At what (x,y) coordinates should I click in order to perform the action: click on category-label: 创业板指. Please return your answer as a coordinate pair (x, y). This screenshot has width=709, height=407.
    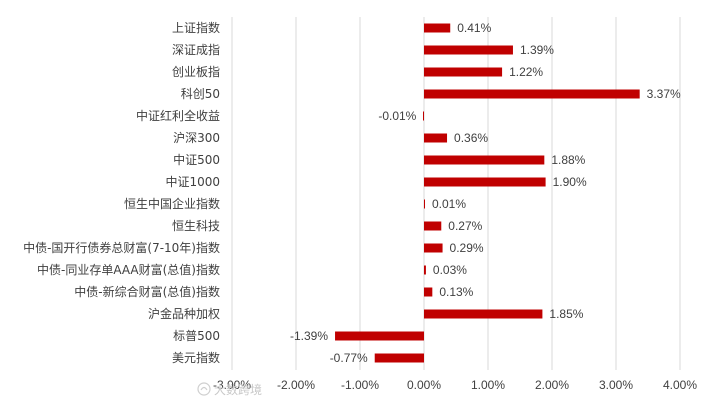
    Looking at the image, I should click on (196, 71).